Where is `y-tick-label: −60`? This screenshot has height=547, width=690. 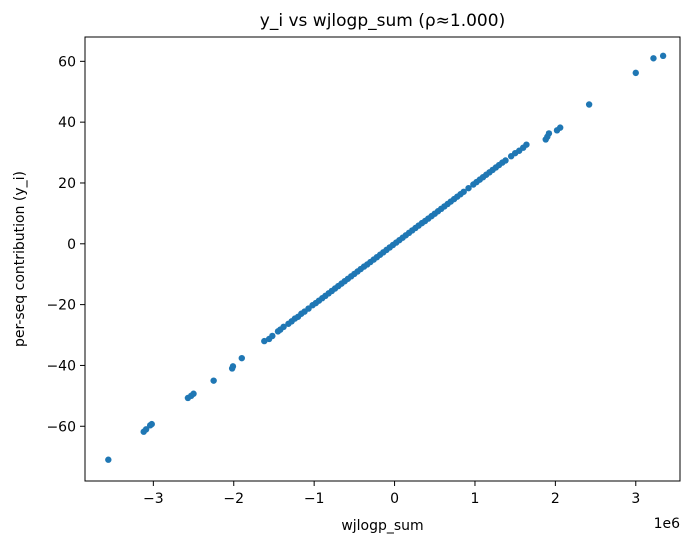
y-tick-label: −60 is located at coordinates (61, 427).